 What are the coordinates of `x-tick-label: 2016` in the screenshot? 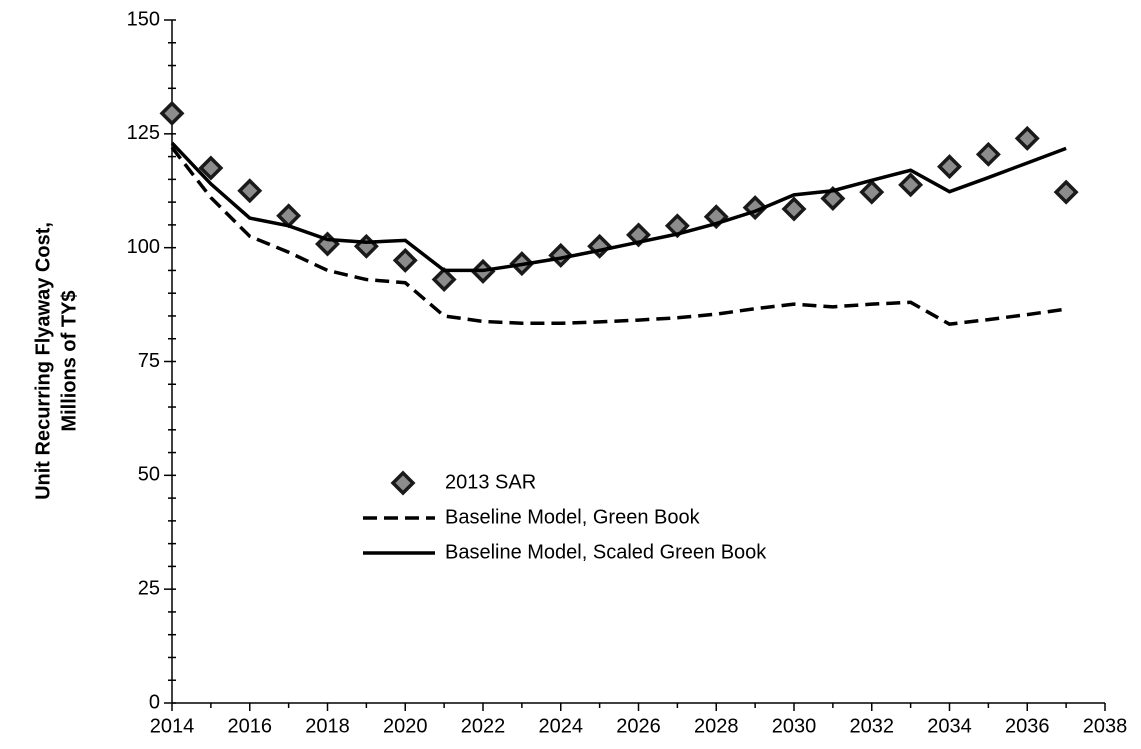 It's located at (250, 726).